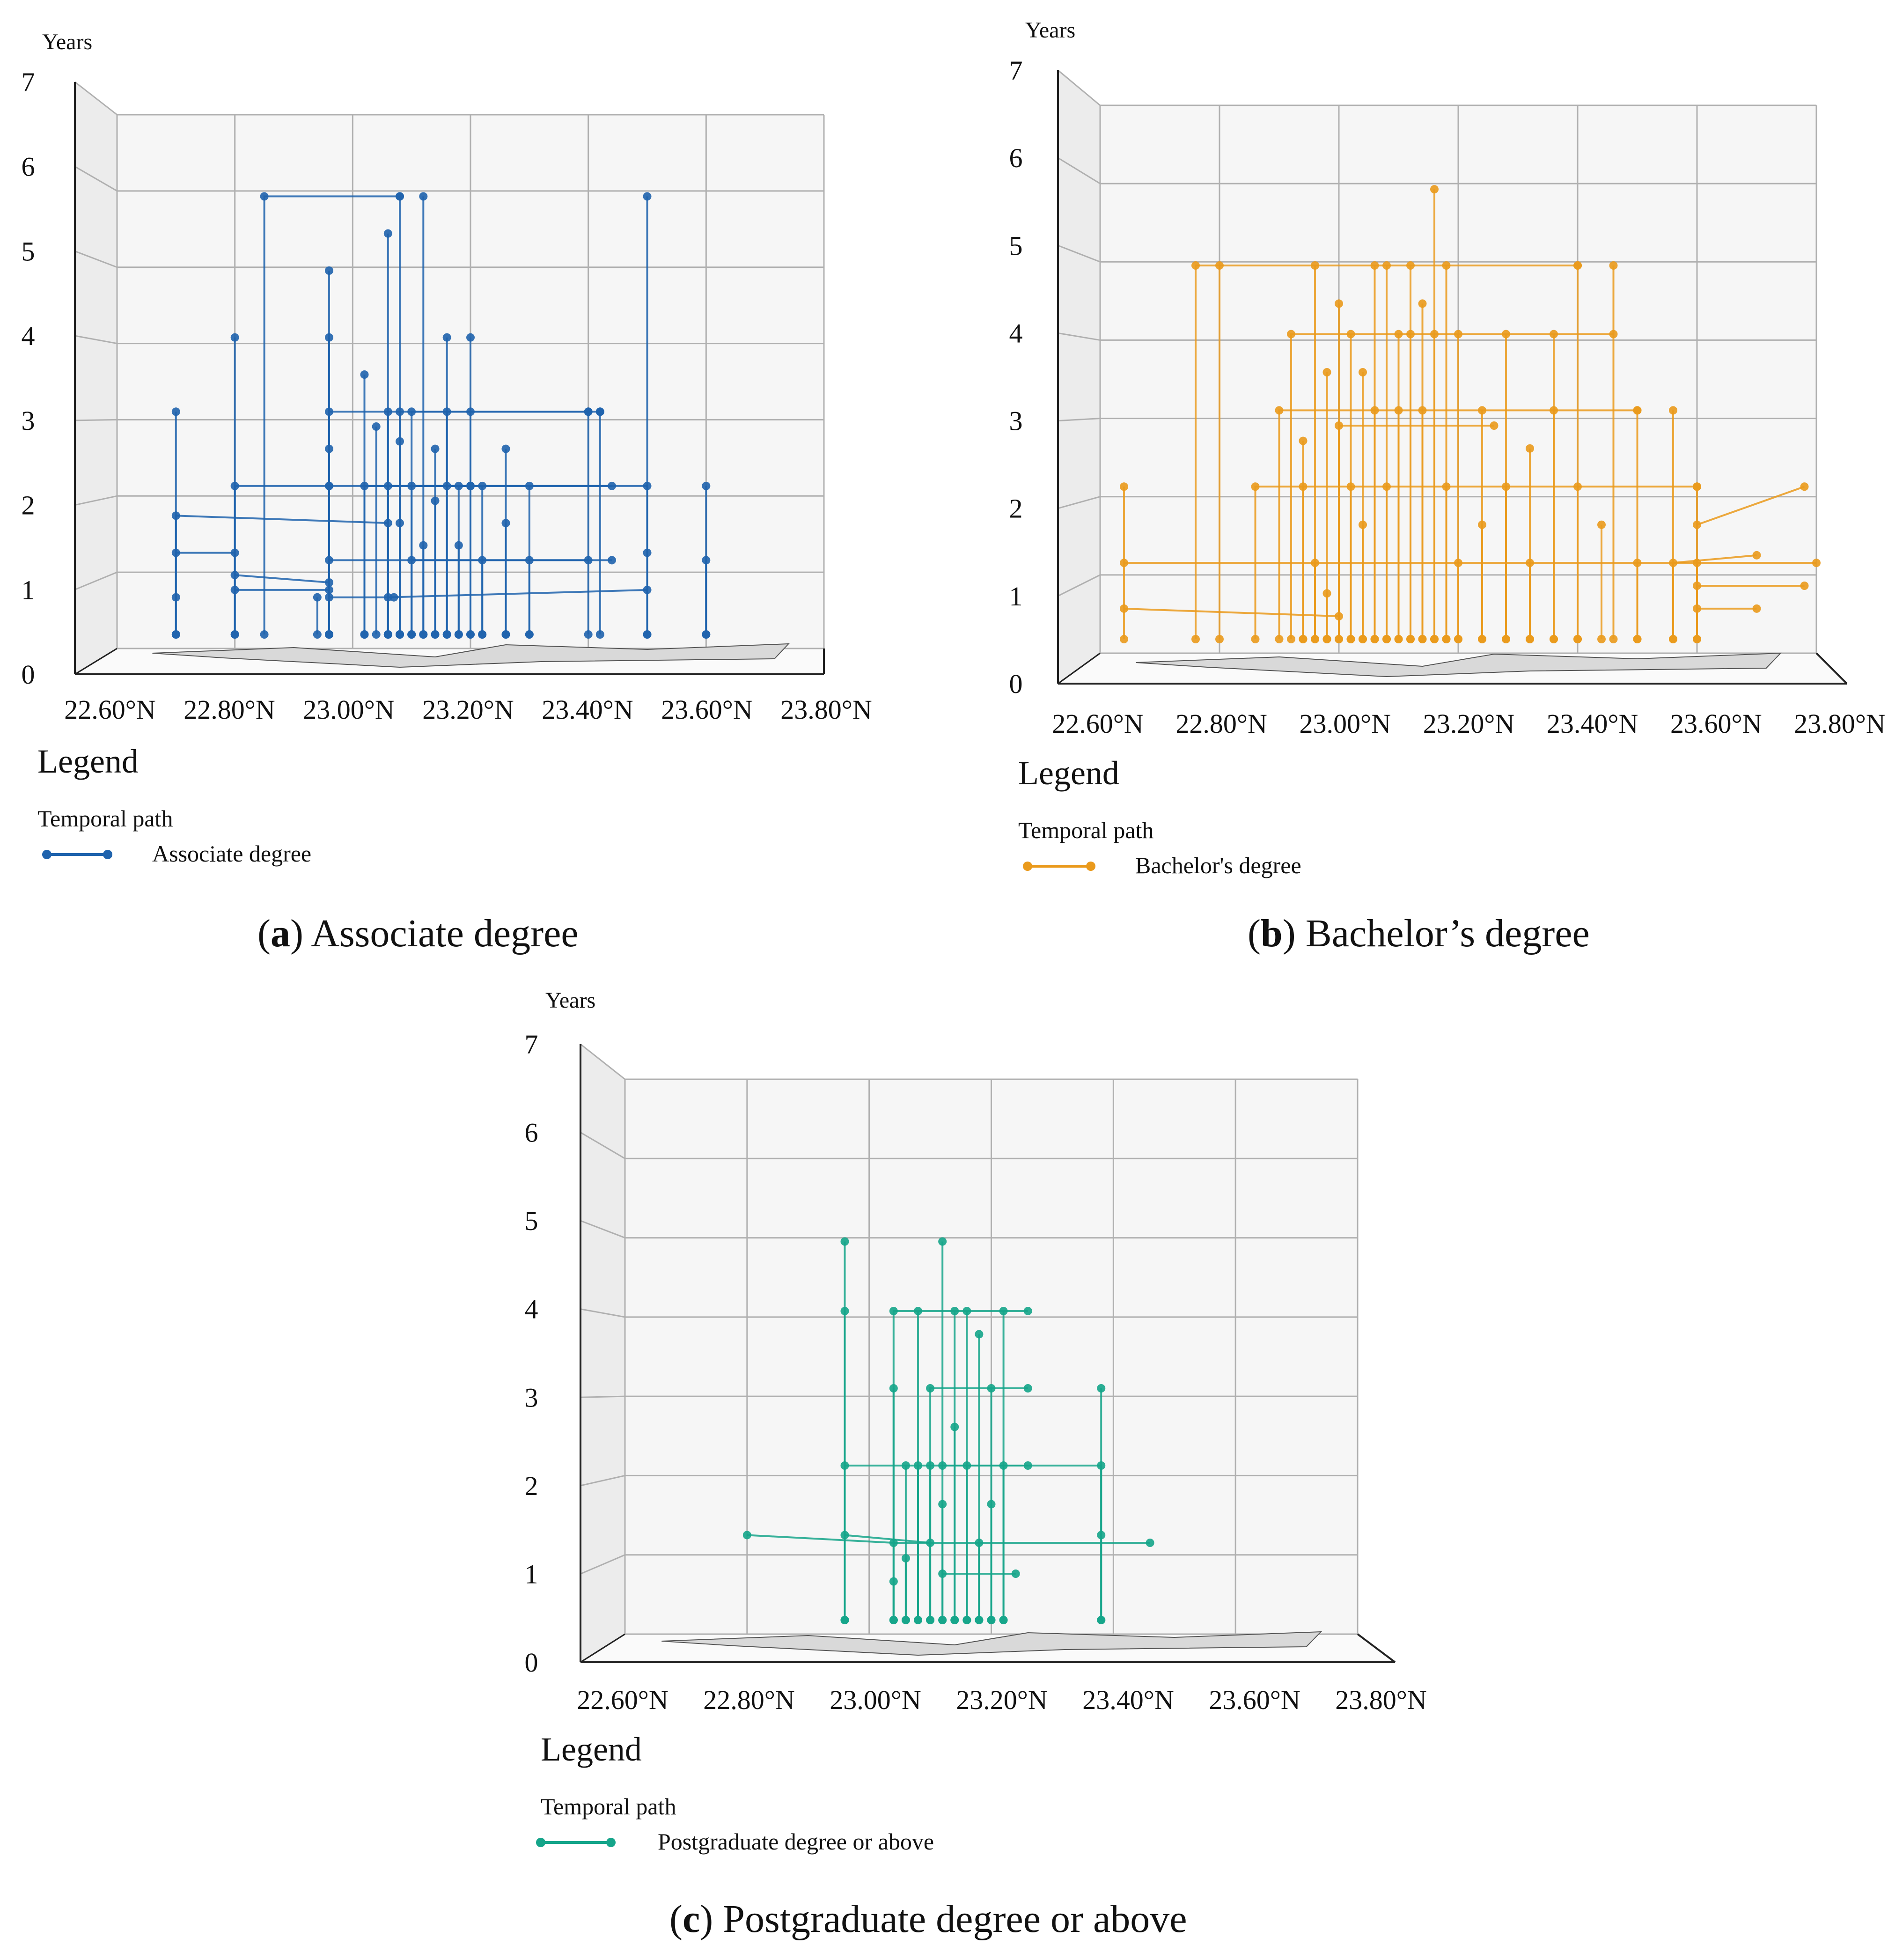 This screenshot has height=1960, width=1888. I want to click on caption-letter-b: b, so click(1271, 933).